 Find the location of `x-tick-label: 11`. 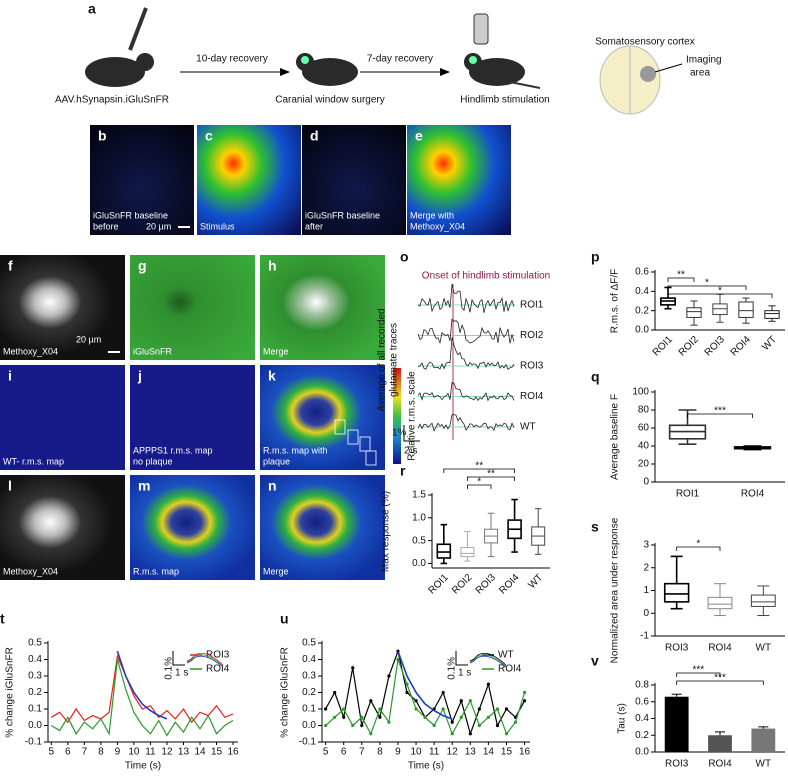

x-tick-label: 11 is located at coordinates (150, 752).